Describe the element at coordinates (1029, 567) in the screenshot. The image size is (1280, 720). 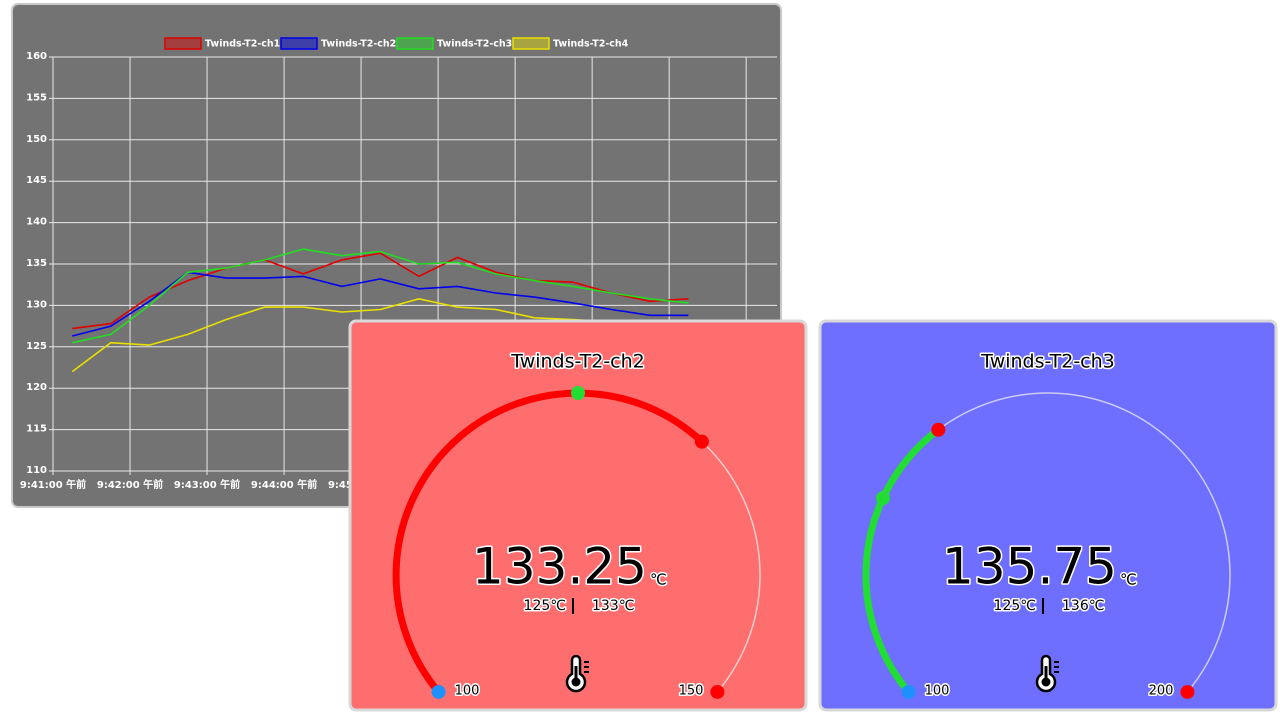
I see `gauge-value: 135.75` at that location.